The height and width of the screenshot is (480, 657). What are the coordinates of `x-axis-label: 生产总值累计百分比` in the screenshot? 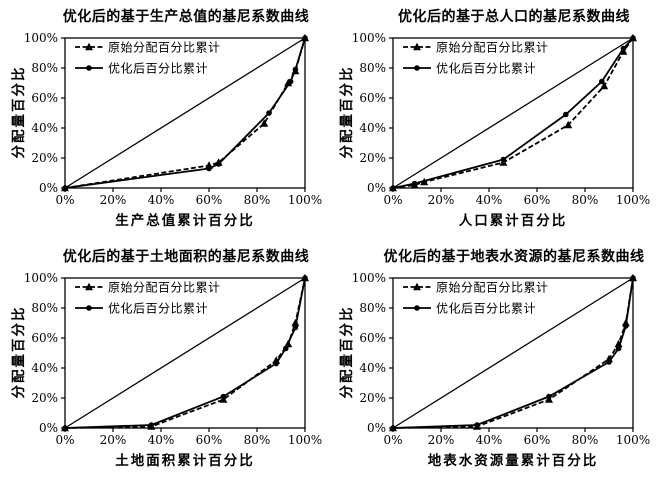 It's located at (185, 221).